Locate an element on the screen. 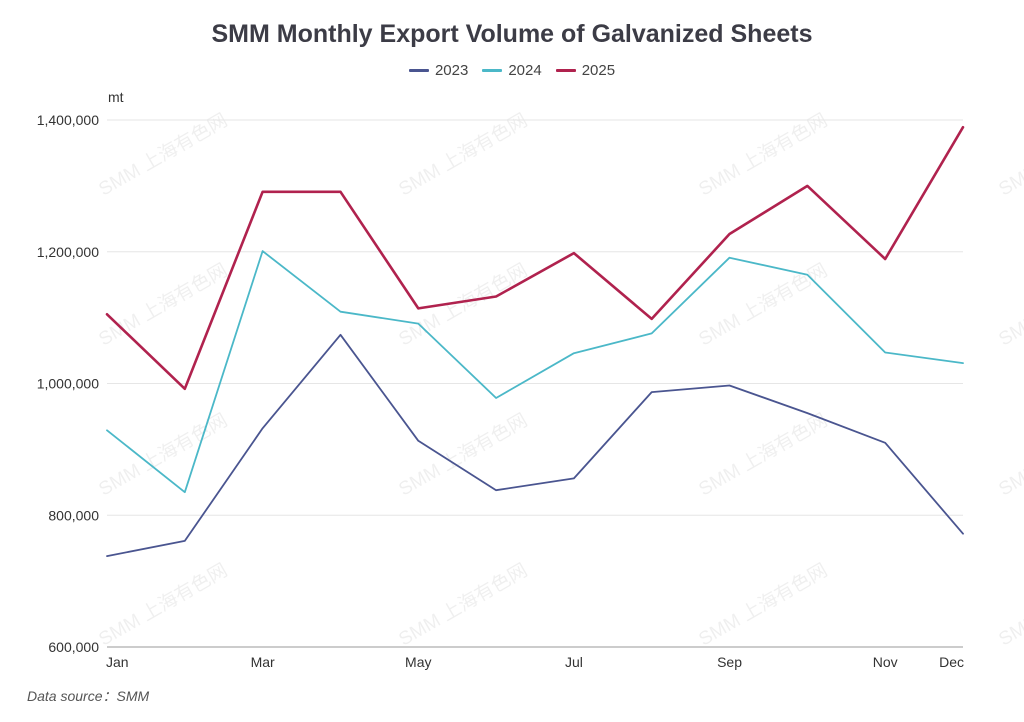 This screenshot has width=1024, height=722. legend-item-2023: 2023 is located at coordinates (438, 70).